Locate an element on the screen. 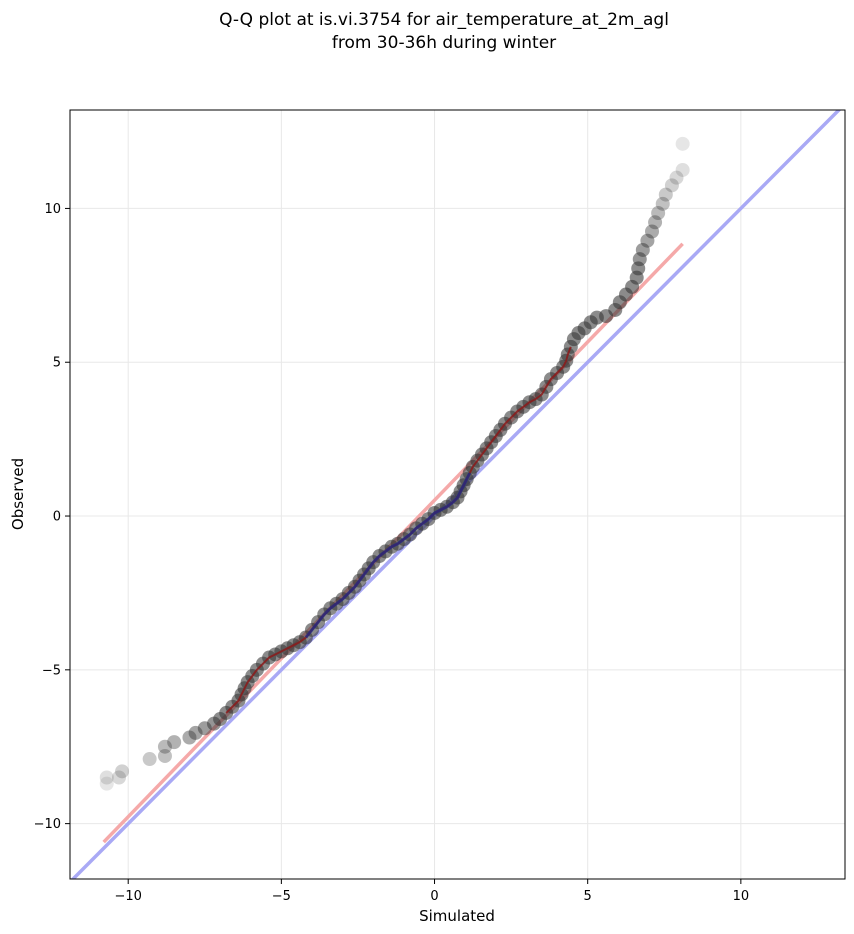  y-tick-label: −10 is located at coordinates (47, 824).